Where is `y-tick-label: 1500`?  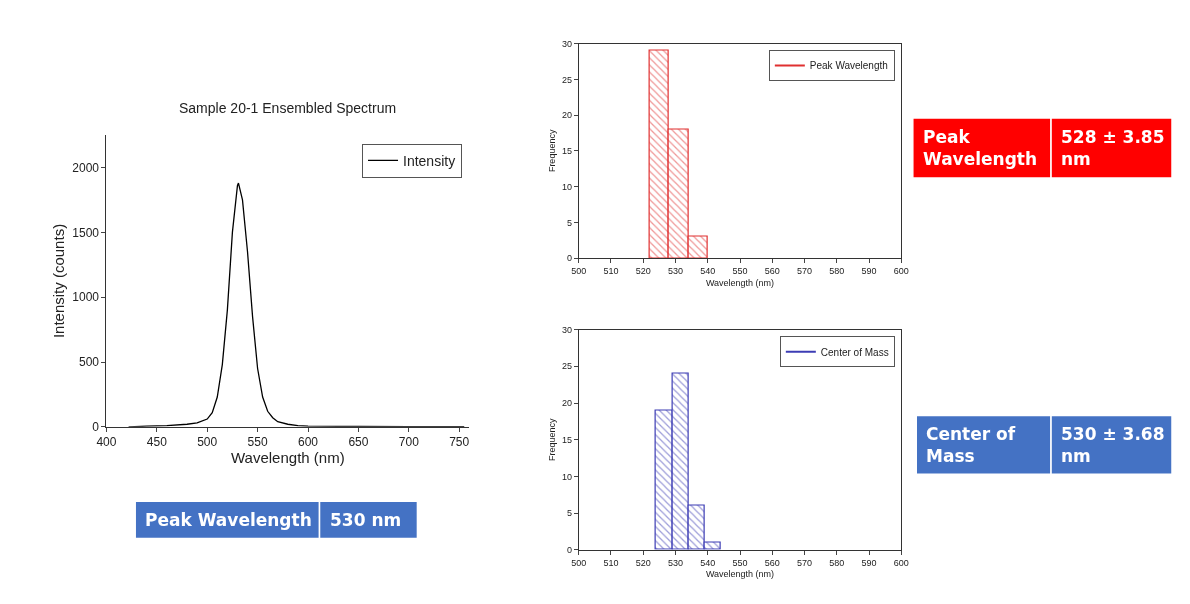
y-tick-label: 1500 is located at coordinates (86, 232).